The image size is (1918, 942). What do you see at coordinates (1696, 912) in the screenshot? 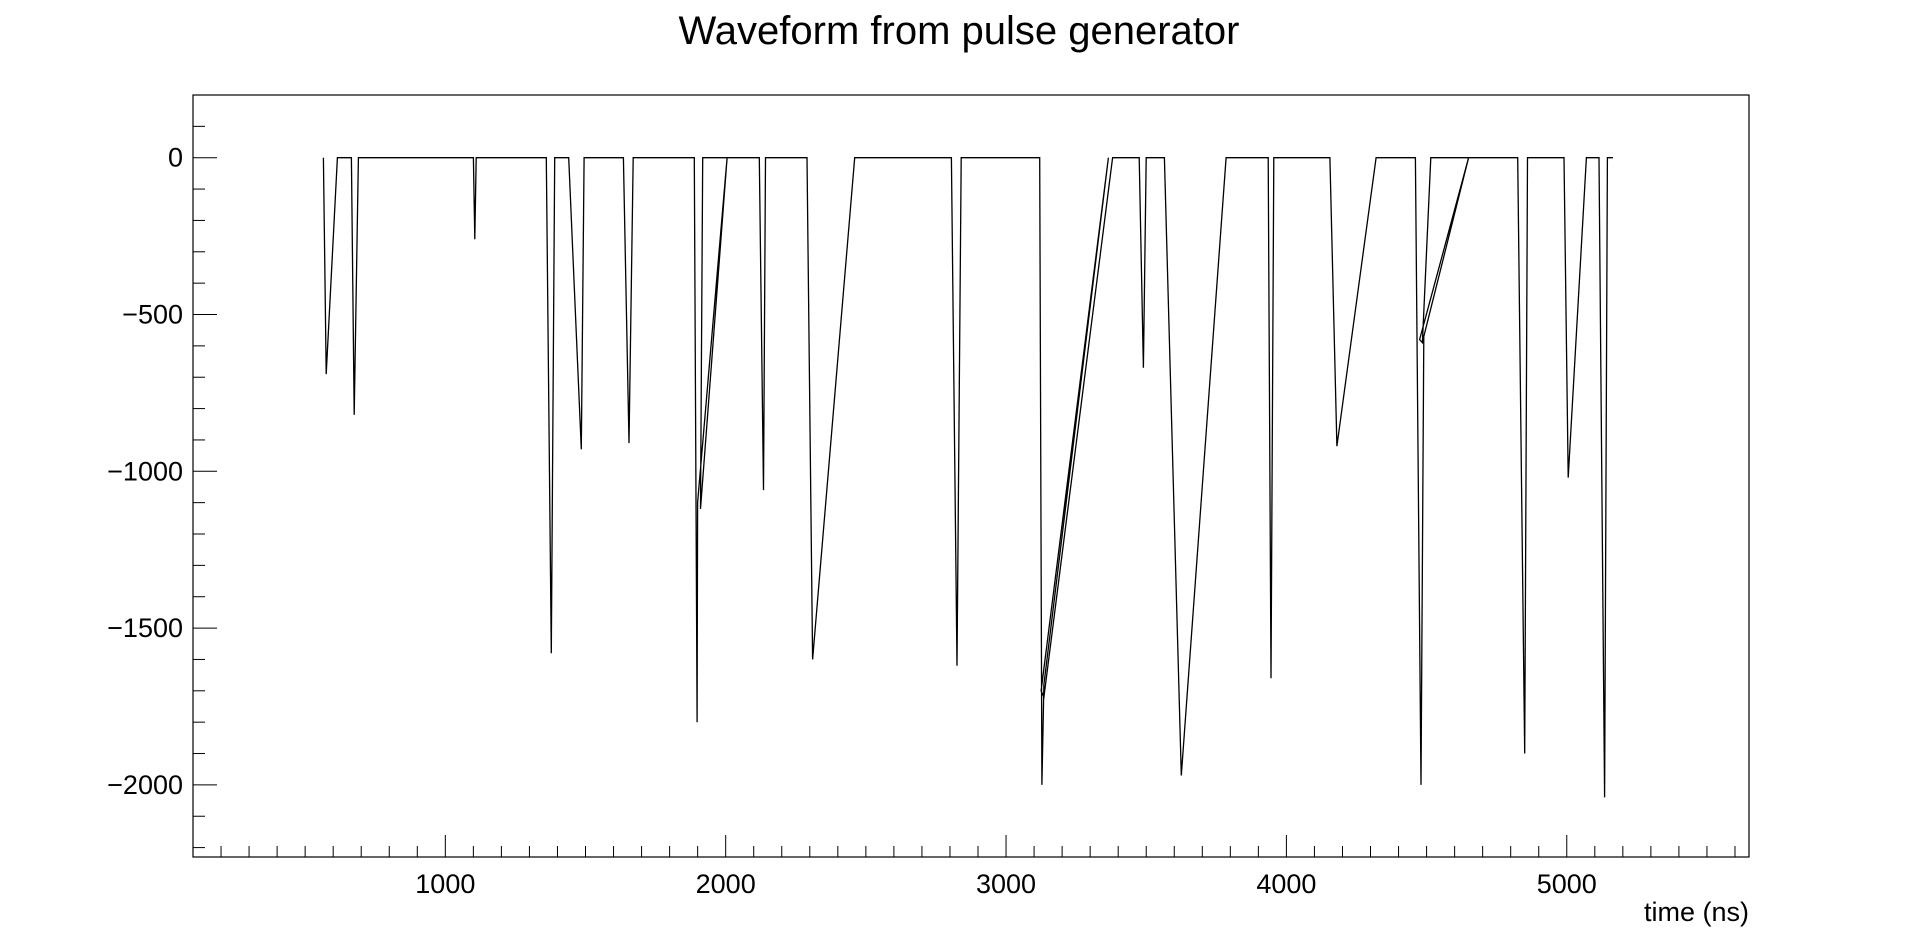
I see `x-axis-title: time (ns)` at bounding box center [1696, 912].